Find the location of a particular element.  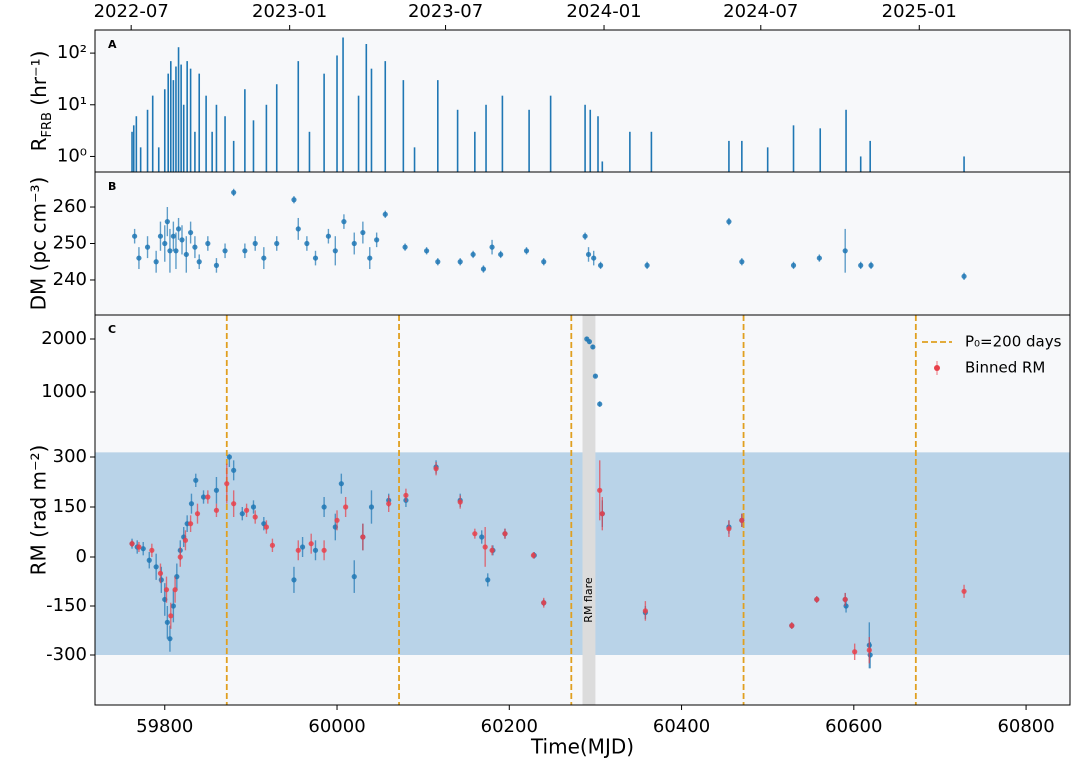

y-tick-label: 10¹ is located at coordinates (72, 104).